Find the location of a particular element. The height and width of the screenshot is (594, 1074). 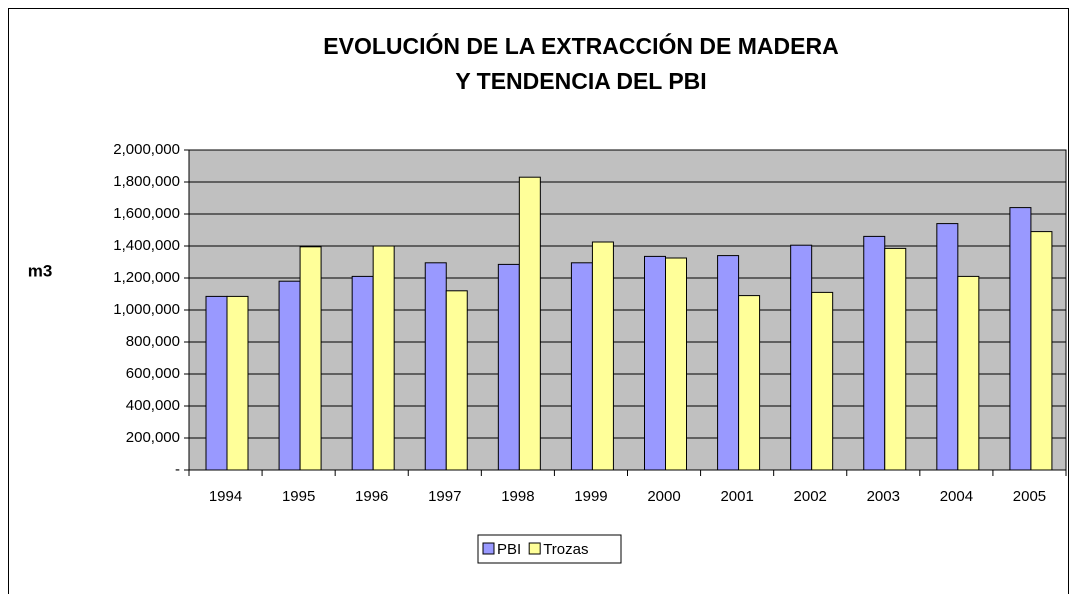

y-tick-label: - is located at coordinates (177, 469).